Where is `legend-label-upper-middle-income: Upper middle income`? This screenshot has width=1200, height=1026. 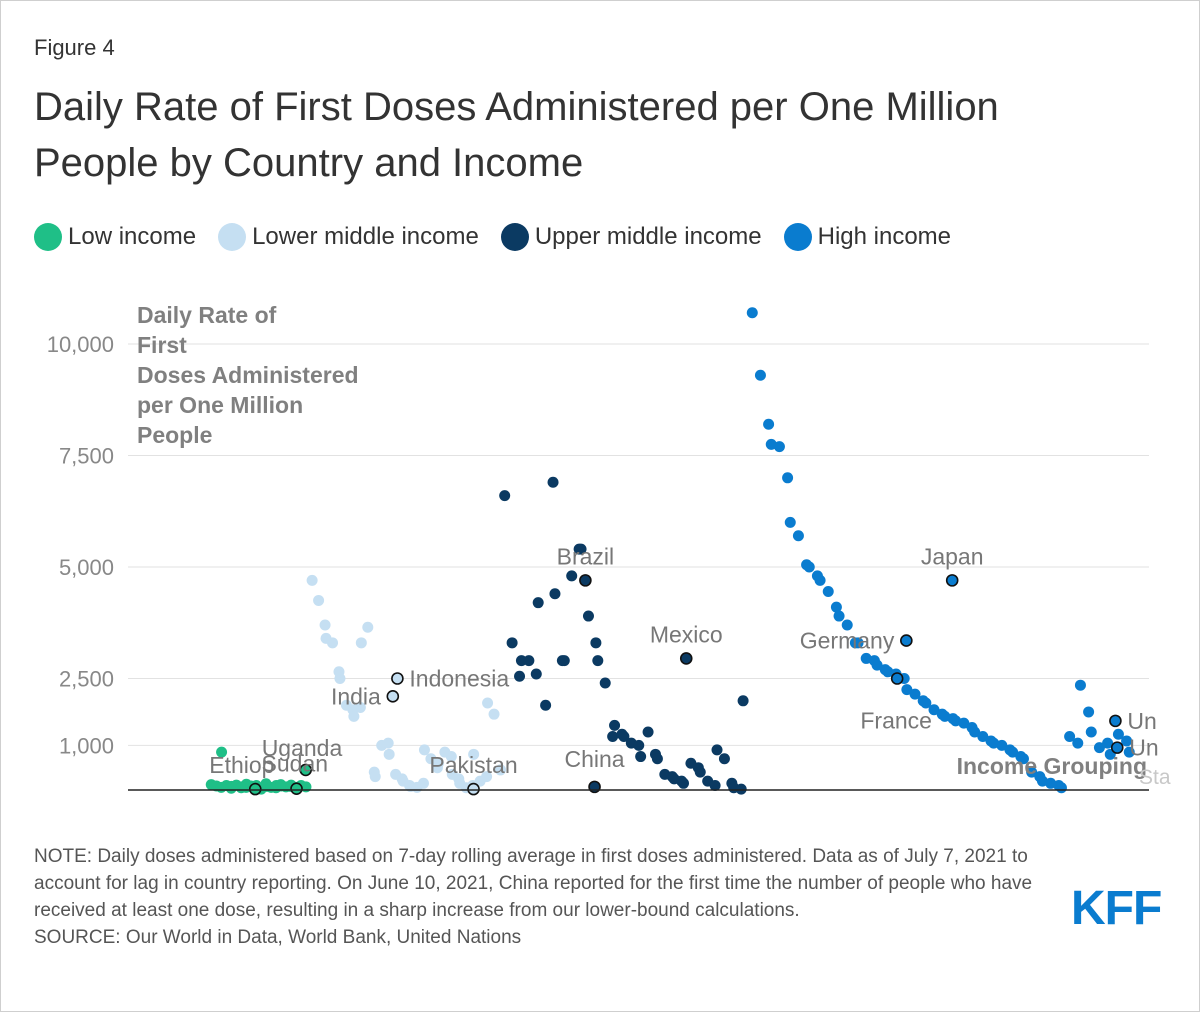 legend-label-upper-middle-income: Upper middle income is located at coordinates (648, 236).